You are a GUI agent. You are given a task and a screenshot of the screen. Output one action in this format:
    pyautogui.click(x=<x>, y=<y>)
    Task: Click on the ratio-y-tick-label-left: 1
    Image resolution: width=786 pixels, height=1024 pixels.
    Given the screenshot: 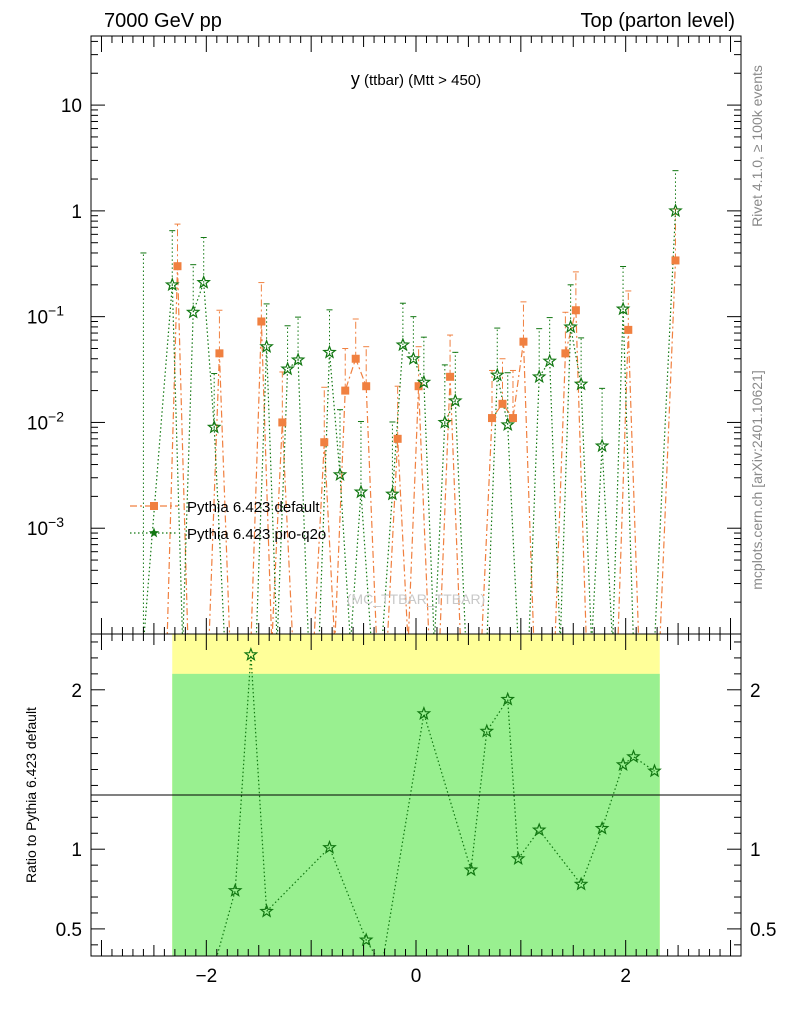 What is the action you would take?
    pyautogui.click(x=76, y=850)
    